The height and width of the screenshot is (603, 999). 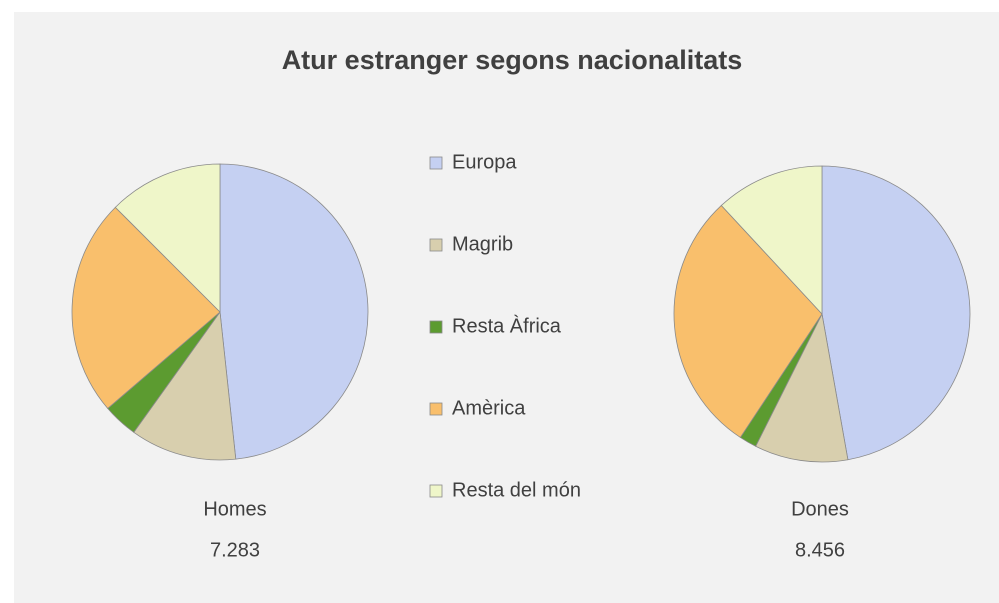 What do you see at coordinates (234, 509) in the screenshot?
I see `pie-label: Homes` at bounding box center [234, 509].